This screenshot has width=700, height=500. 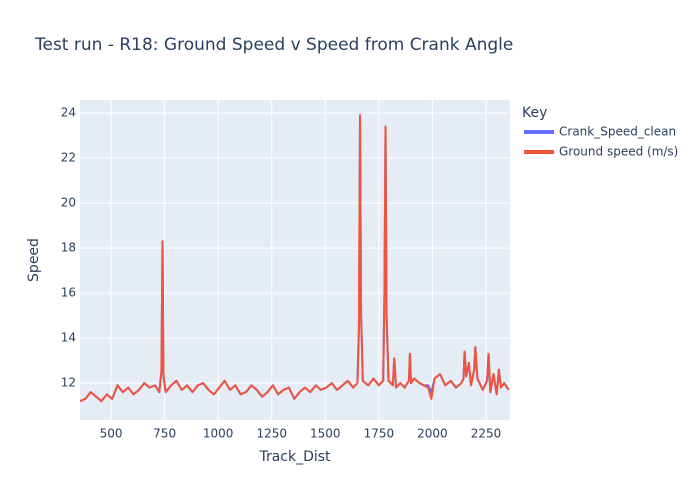 What do you see at coordinates (68, 248) in the screenshot?
I see `y-tick-label: 18` at bounding box center [68, 248].